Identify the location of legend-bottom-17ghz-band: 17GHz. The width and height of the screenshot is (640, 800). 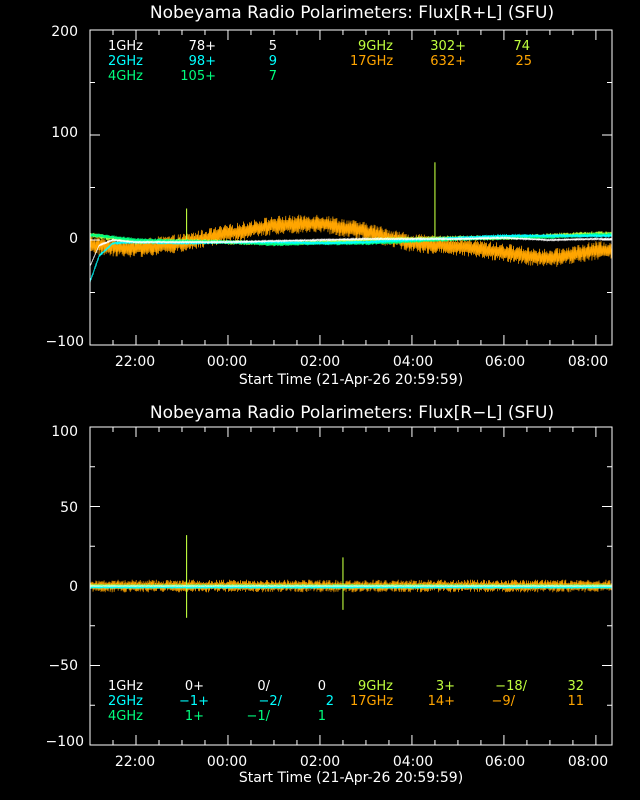
(371, 701).